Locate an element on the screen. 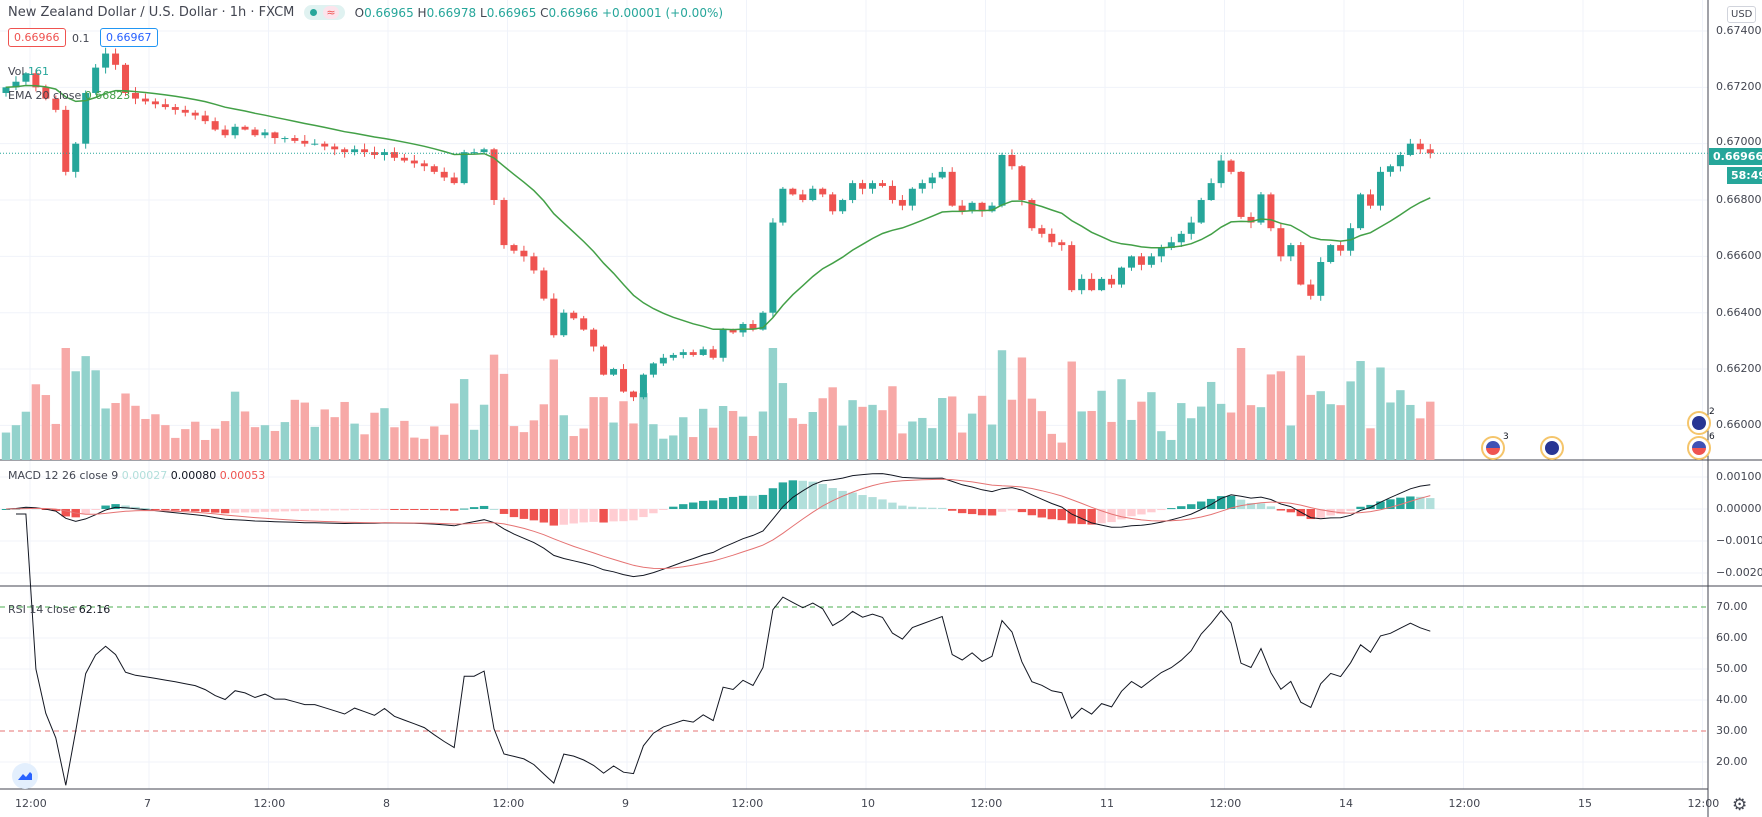 The height and width of the screenshot is (817, 1762). currency-button: USD is located at coordinates (1742, 14).